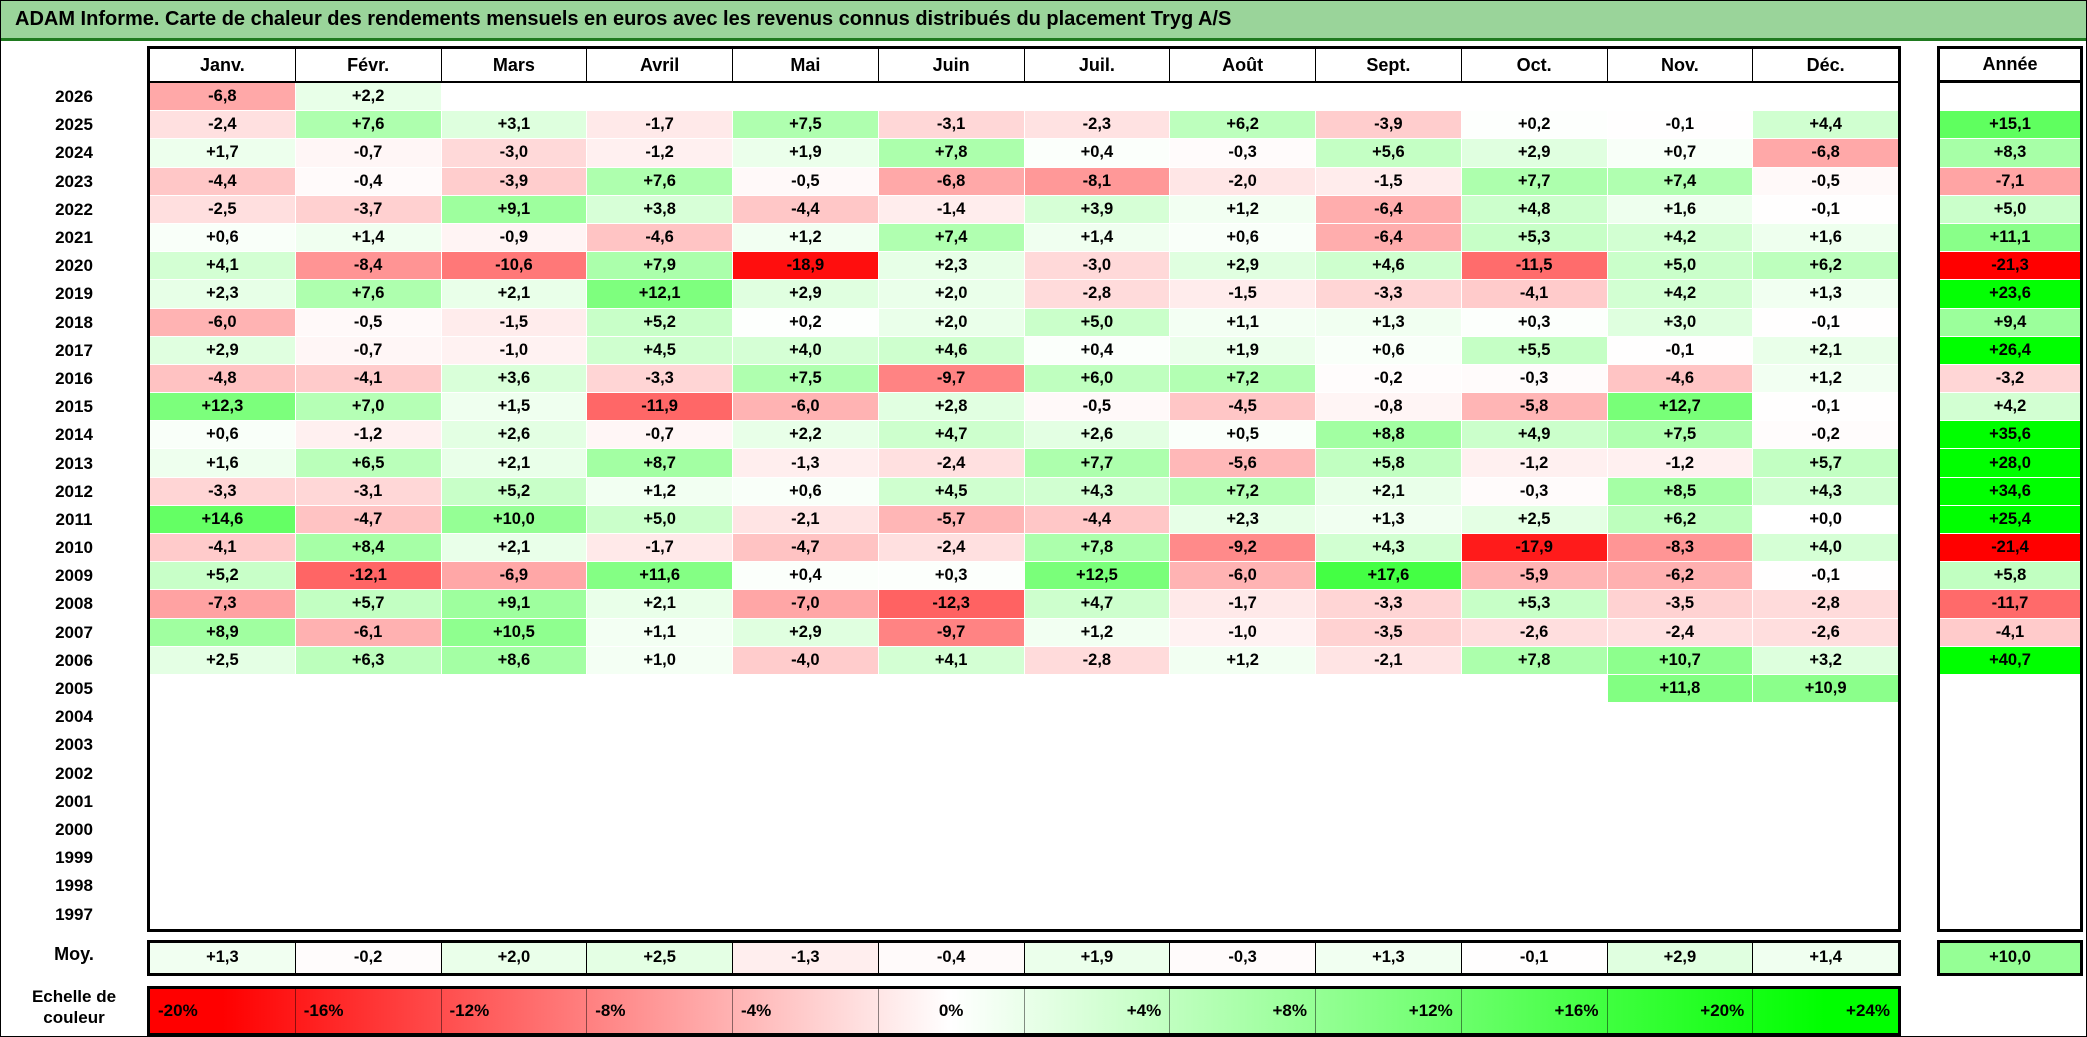 The width and height of the screenshot is (2087, 1037). What do you see at coordinates (1389, 238) in the screenshot?
I see `heatmap-cell: -6,4` at bounding box center [1389, 238].